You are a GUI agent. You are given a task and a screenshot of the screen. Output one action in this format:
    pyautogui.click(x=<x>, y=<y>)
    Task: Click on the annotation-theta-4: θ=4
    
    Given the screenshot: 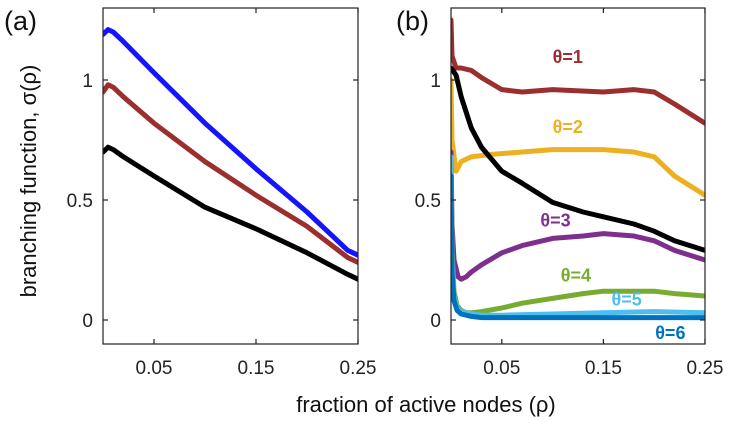 What is the action you would take?
    pyautogui.click(x=576, y=276)
    